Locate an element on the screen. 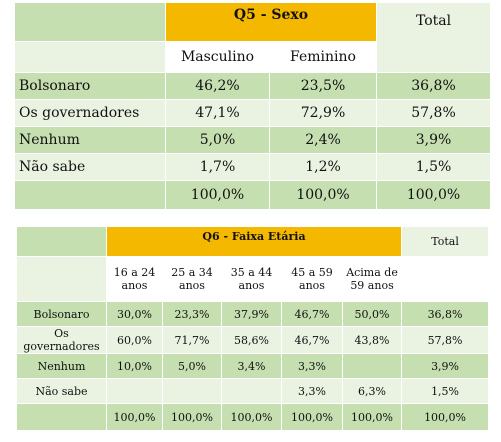 The width and height of the screenshot is (501, 442). cell: 1,7% is located at coordinates (217, 167).